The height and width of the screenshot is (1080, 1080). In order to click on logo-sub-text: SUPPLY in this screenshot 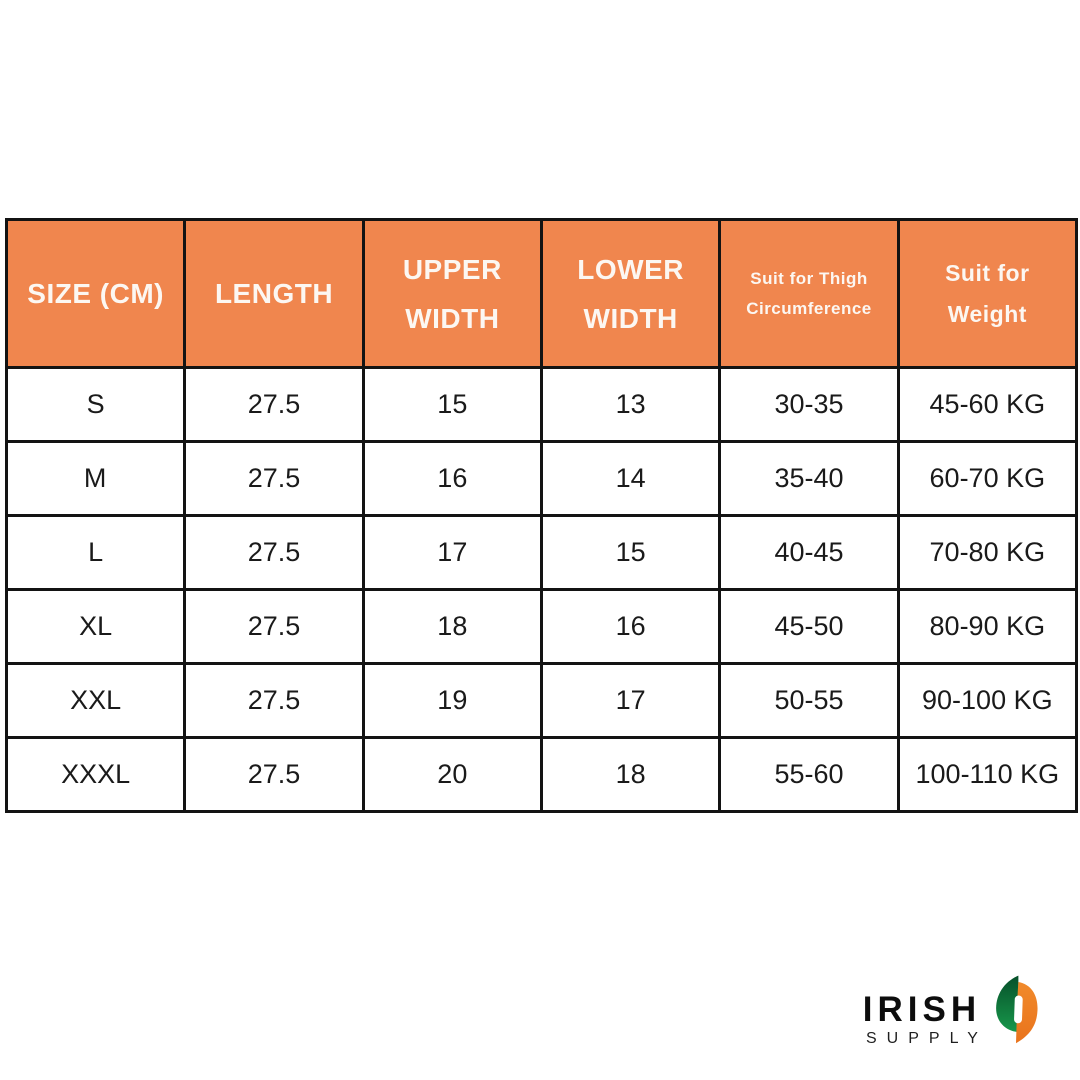, I will do `click(927, 1038)`.